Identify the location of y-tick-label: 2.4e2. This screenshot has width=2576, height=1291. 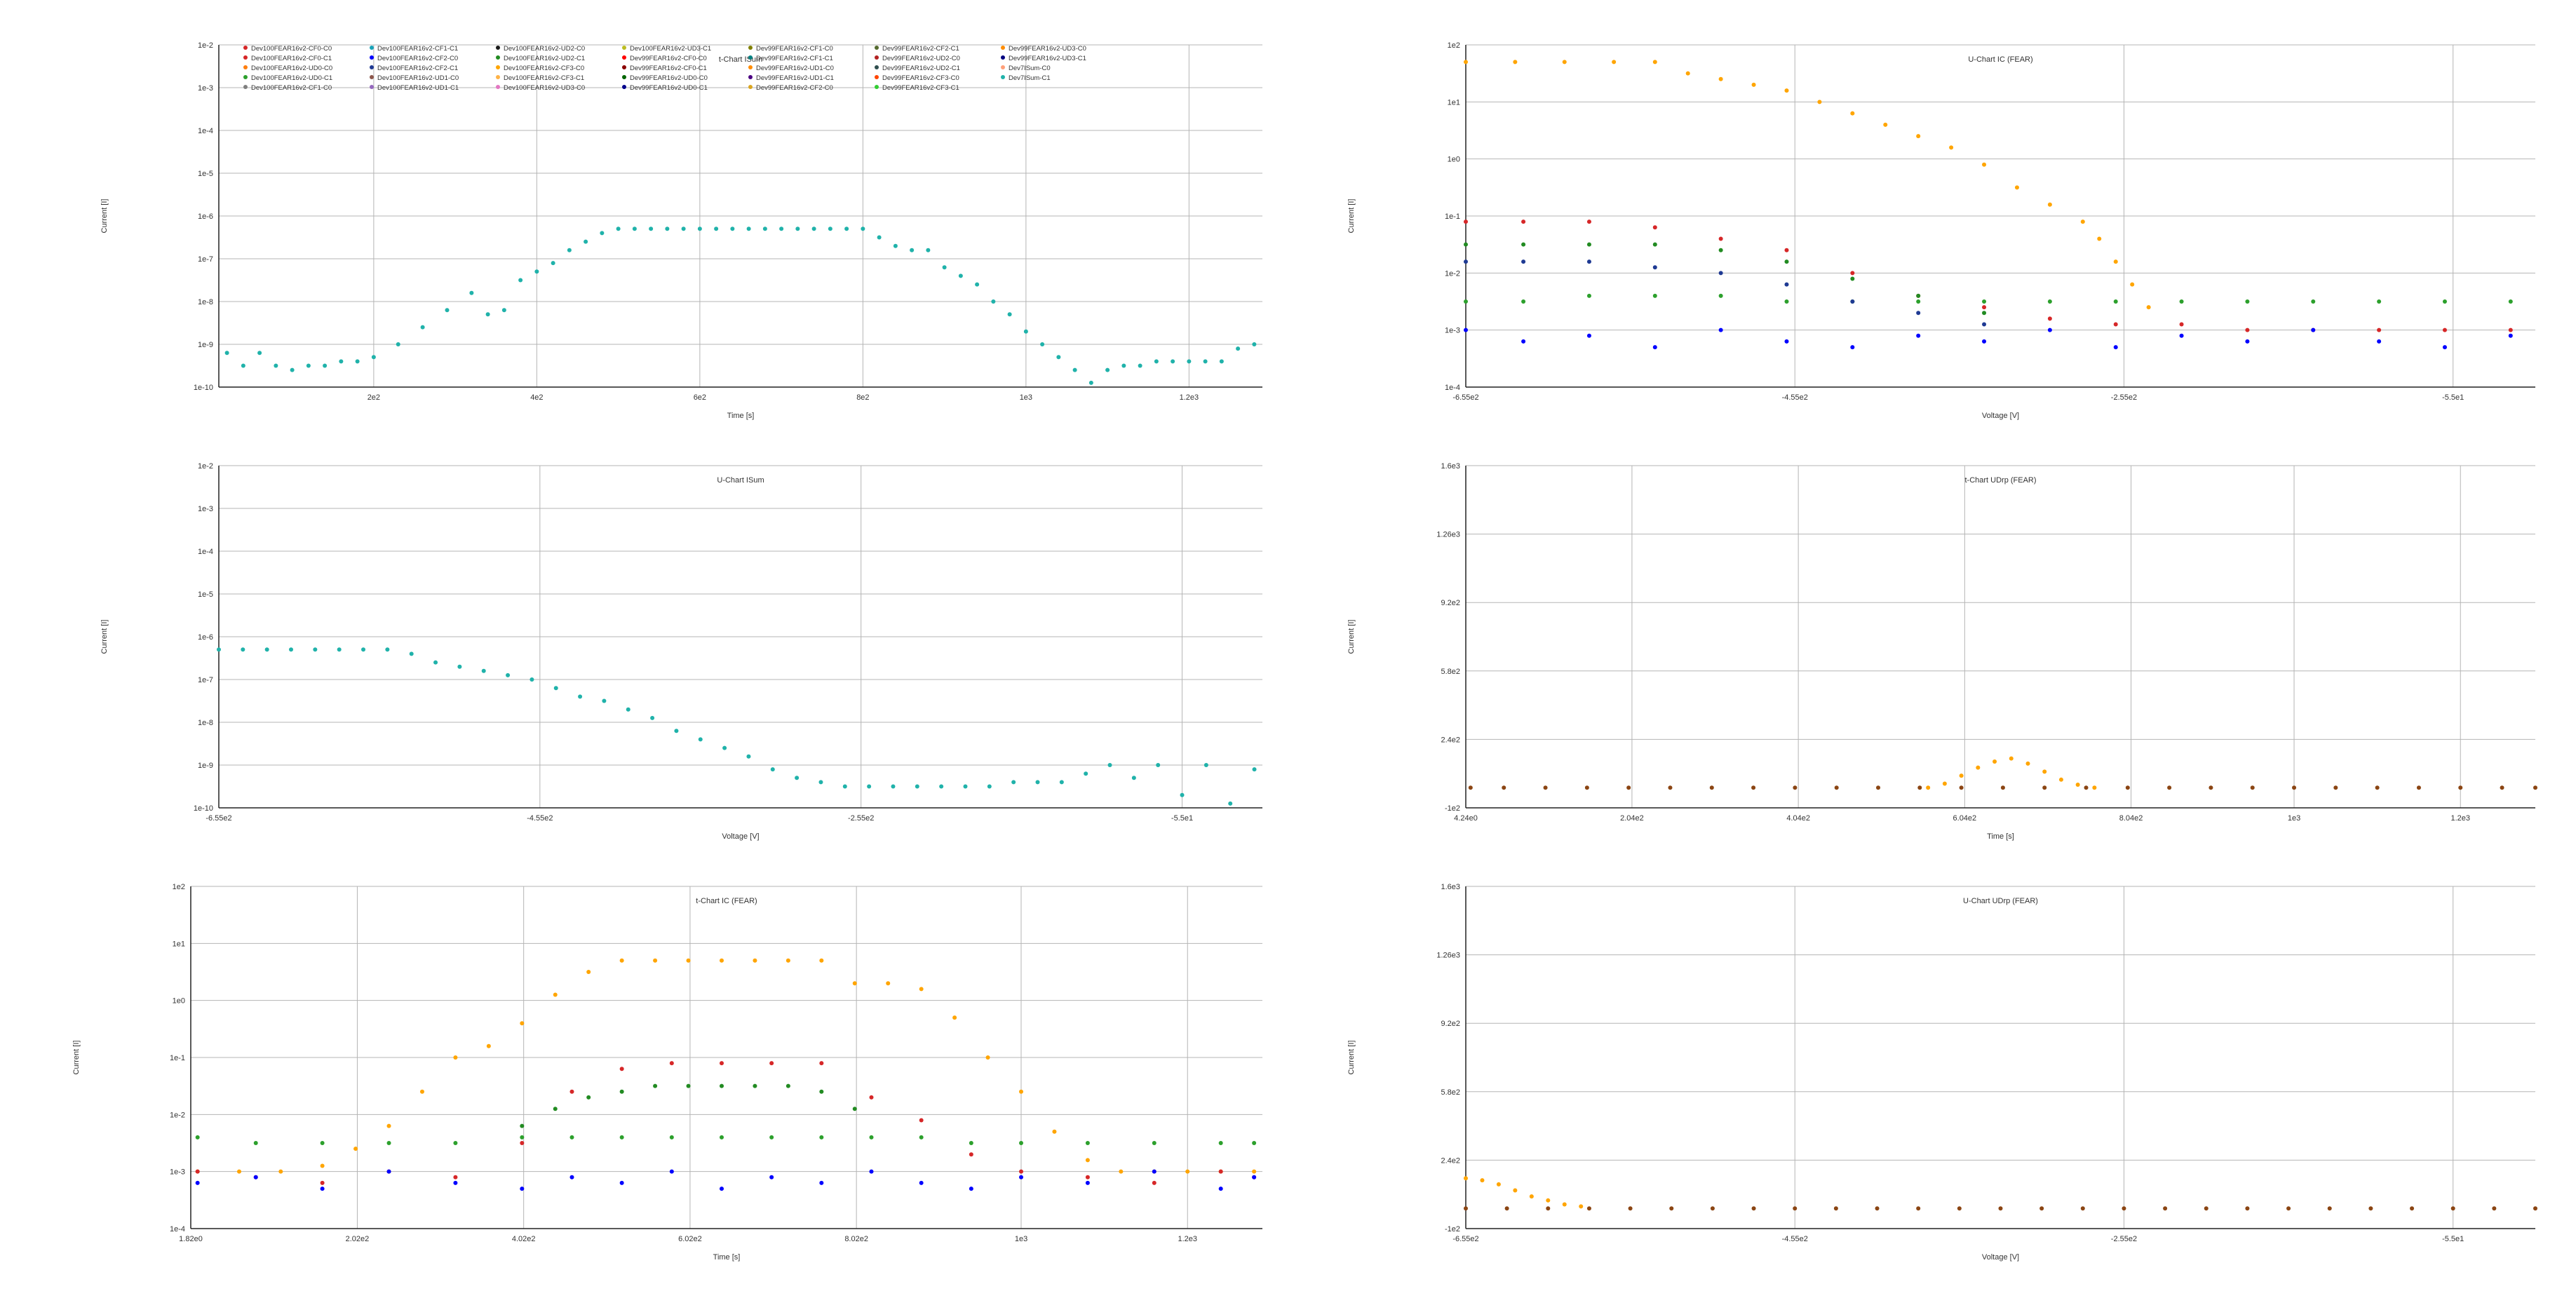
(1450, 740).